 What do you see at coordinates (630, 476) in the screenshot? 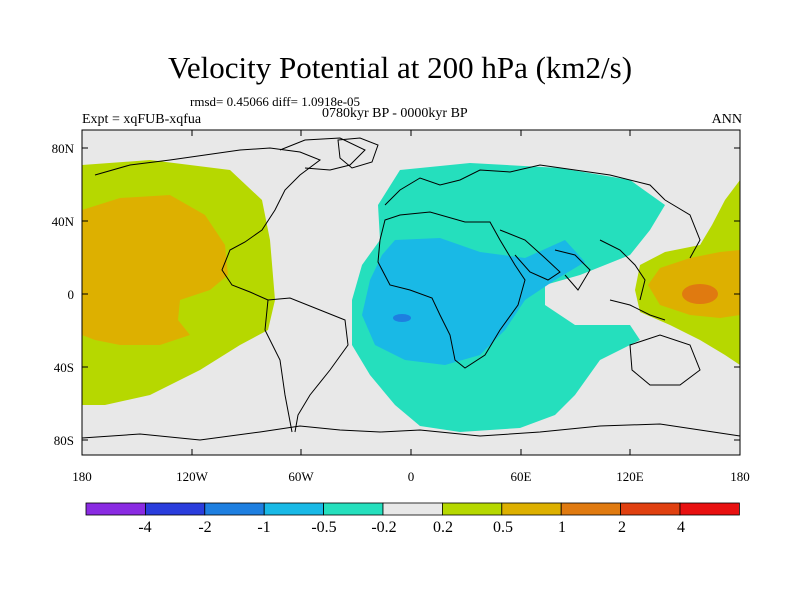
I see `lon-label-120e: 120E` at bounding box center [630, 476].